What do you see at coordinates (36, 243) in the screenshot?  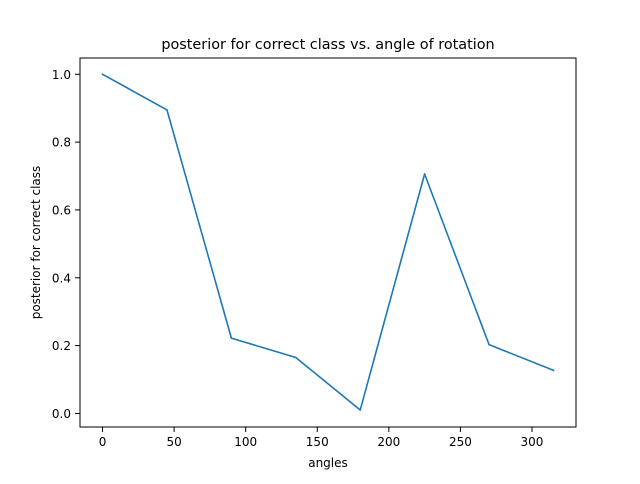 I see `y-axis-label: posterior for correct class` at bounding box center [36, 243].